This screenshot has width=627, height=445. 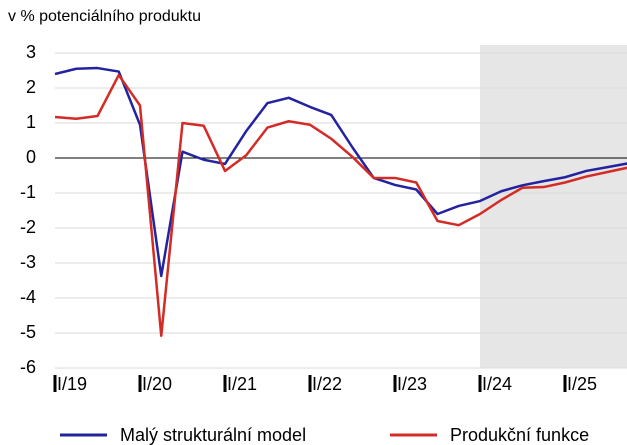 I want to click on legend-label: Produkční funkce, so click(x=519, y=435).